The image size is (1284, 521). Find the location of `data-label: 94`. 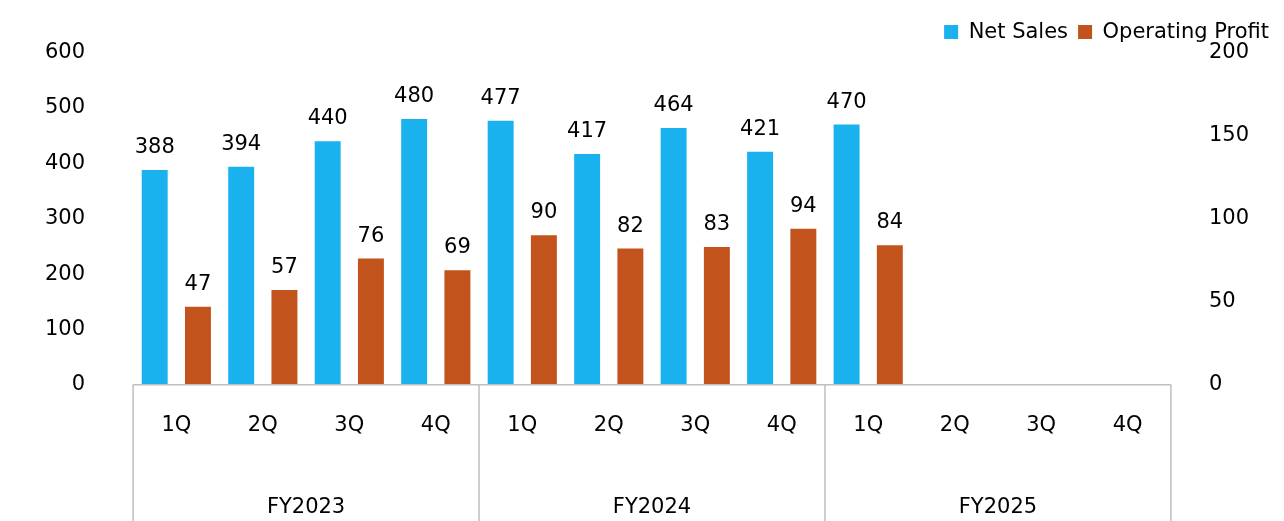

data-label: 94 is located at coordinates (803, 204).